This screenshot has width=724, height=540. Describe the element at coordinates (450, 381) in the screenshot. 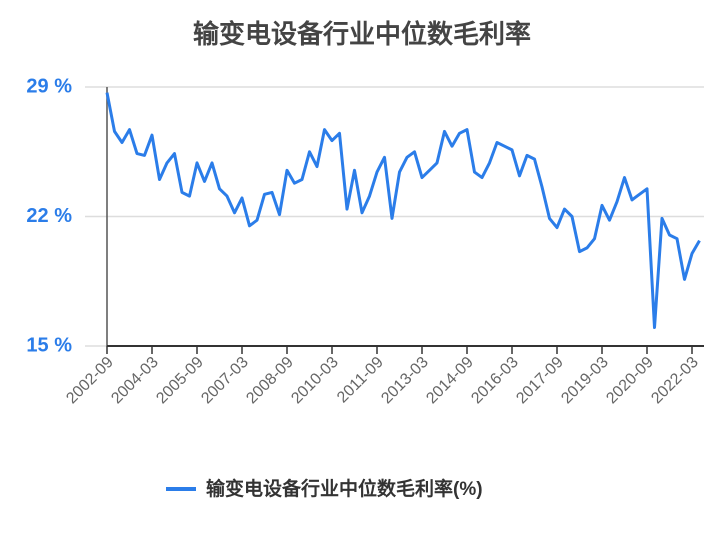

I see `x-tick-label: 2014-09` at that location.